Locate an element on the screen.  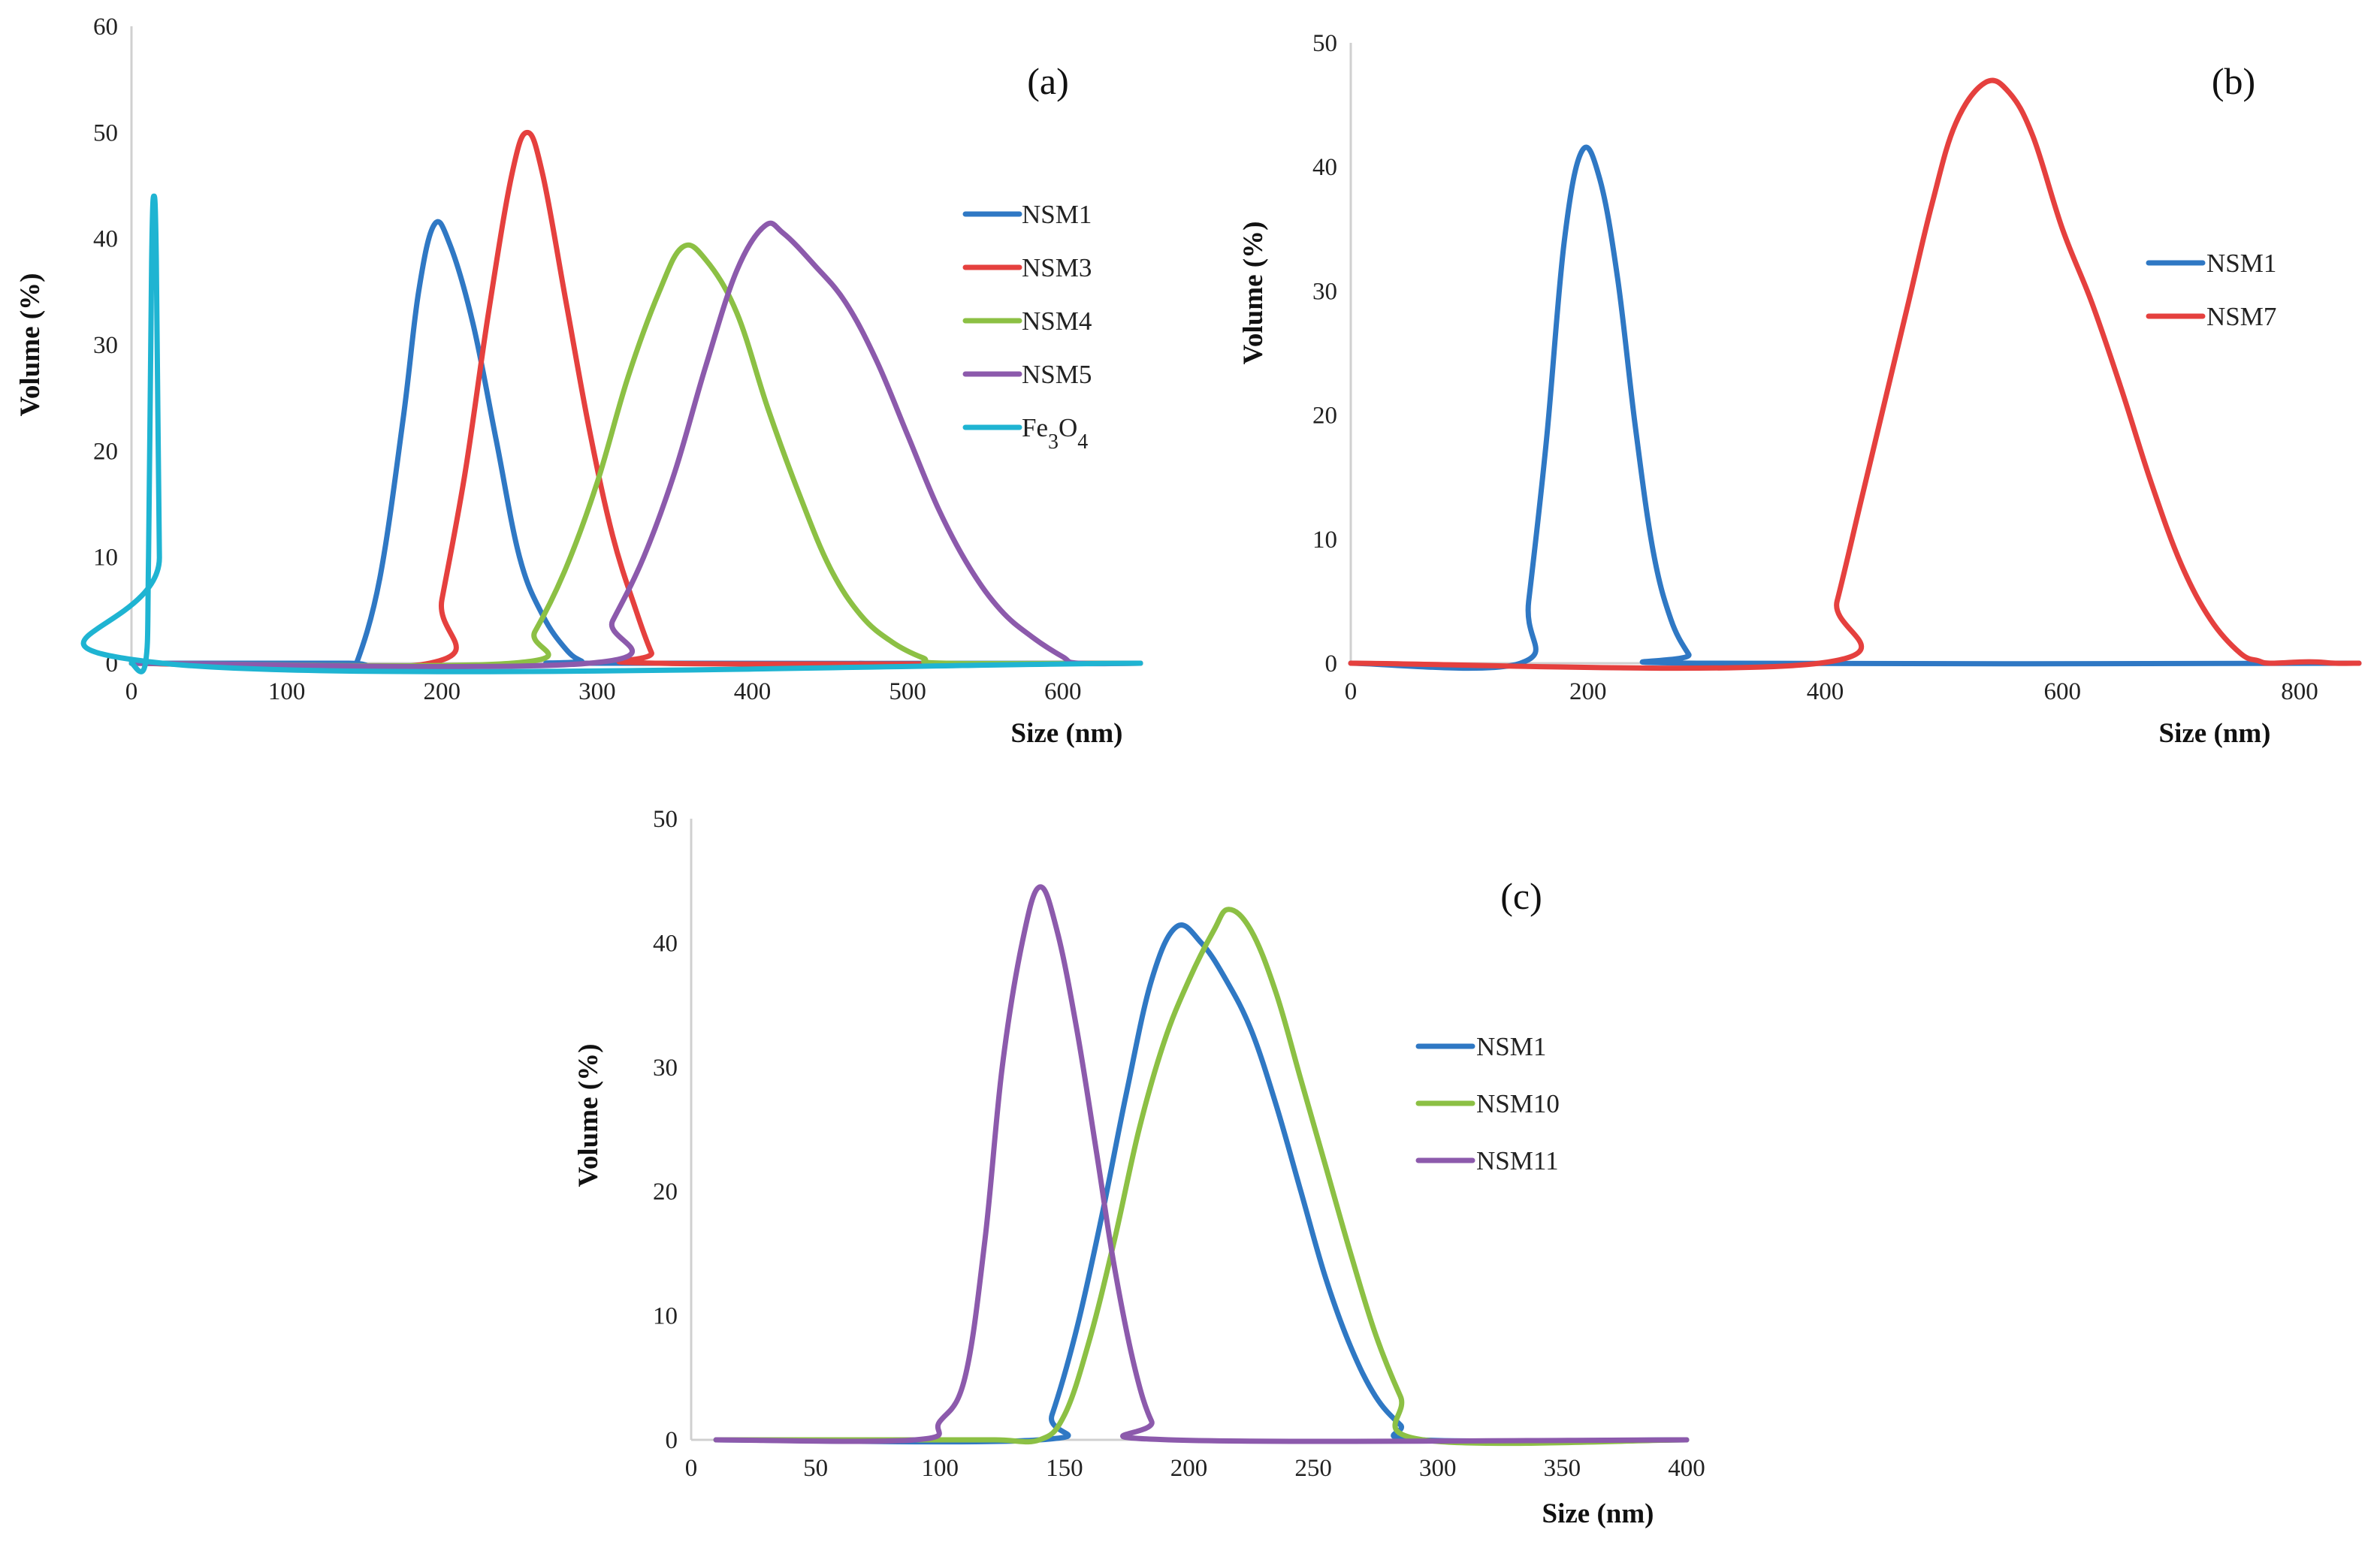
legend-label: NSM10 is located at coordinates (1518, 1103).